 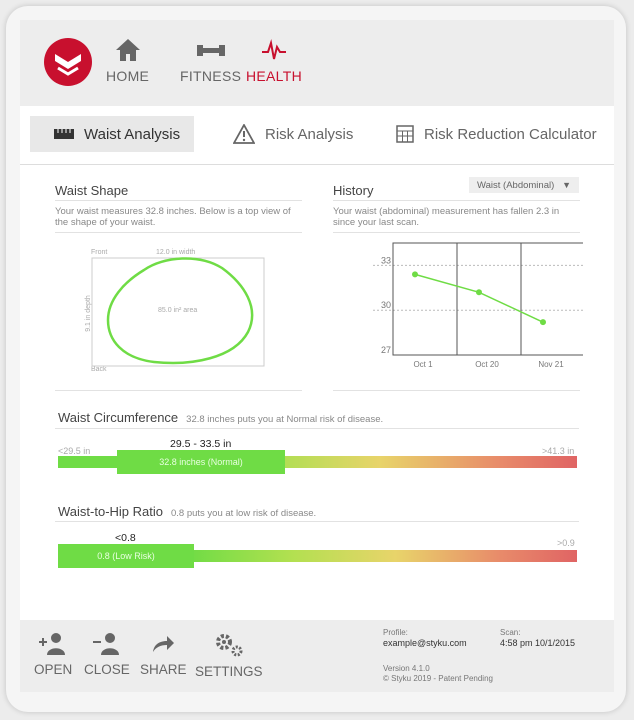 I want to click on scan-info: Scan: 4:58 pm 10/1/2015, so click(x=537, y=638).